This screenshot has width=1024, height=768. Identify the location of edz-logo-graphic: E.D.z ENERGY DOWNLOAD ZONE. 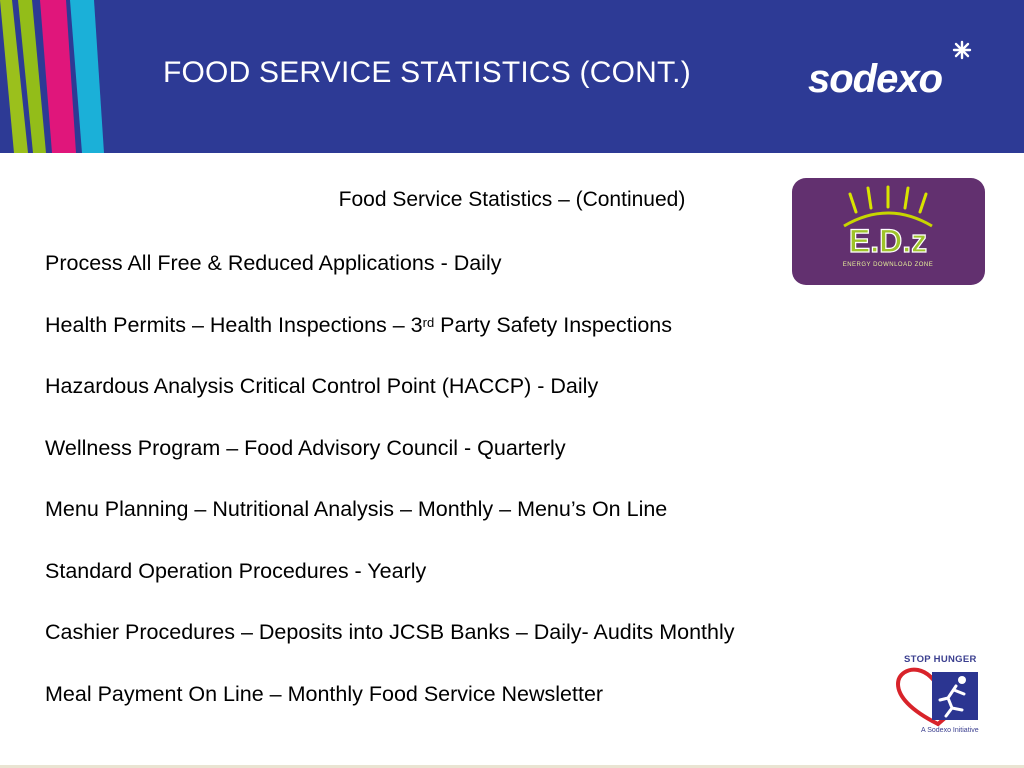
(888, 226).